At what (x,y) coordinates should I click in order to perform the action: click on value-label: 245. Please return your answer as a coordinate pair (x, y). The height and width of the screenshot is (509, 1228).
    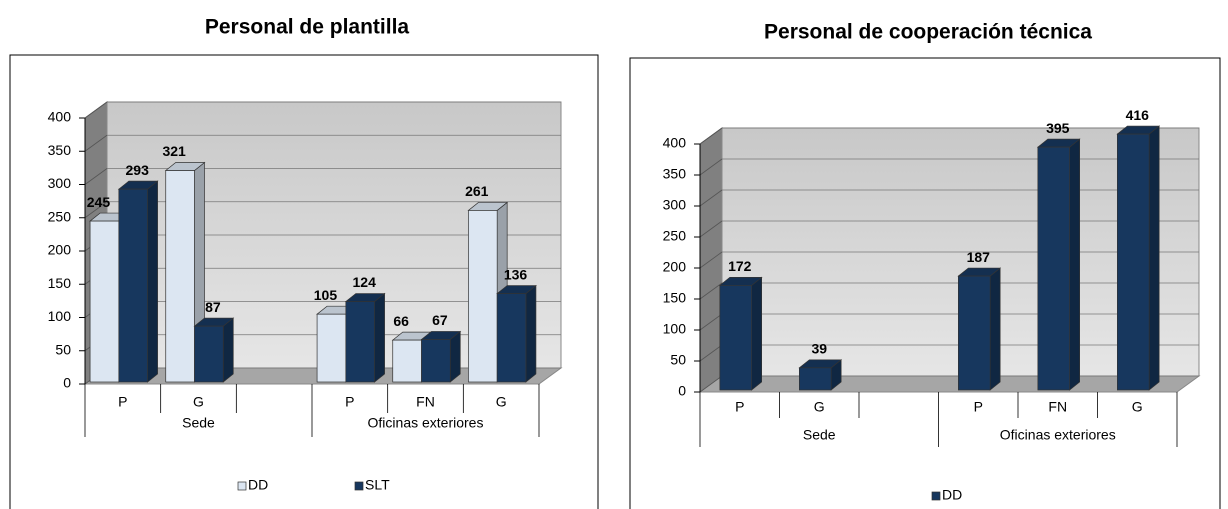
    Looking at the image, I should click on (99, 202).